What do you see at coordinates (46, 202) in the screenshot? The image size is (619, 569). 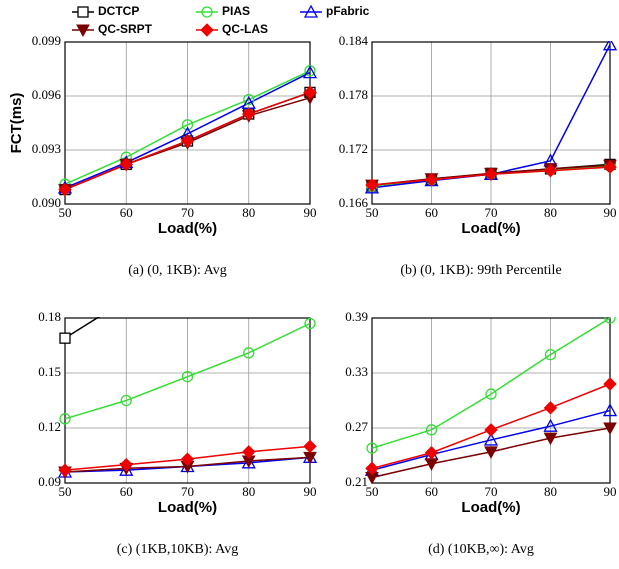 I see `y-tick-label: 0.090` at bounding box center [46, 202].